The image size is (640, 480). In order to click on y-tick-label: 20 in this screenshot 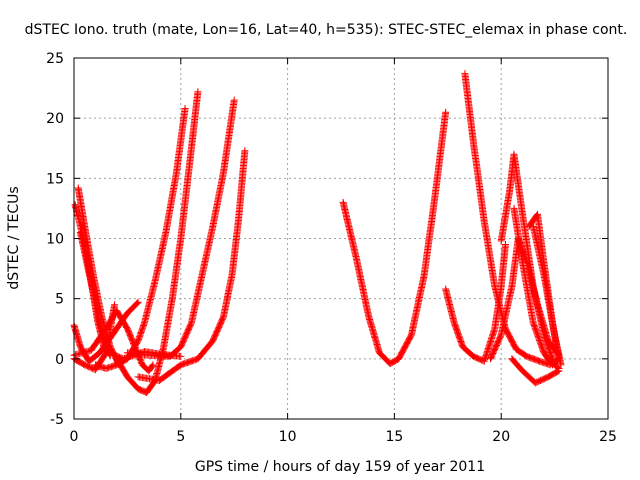, I will do `click(55, 119)`.